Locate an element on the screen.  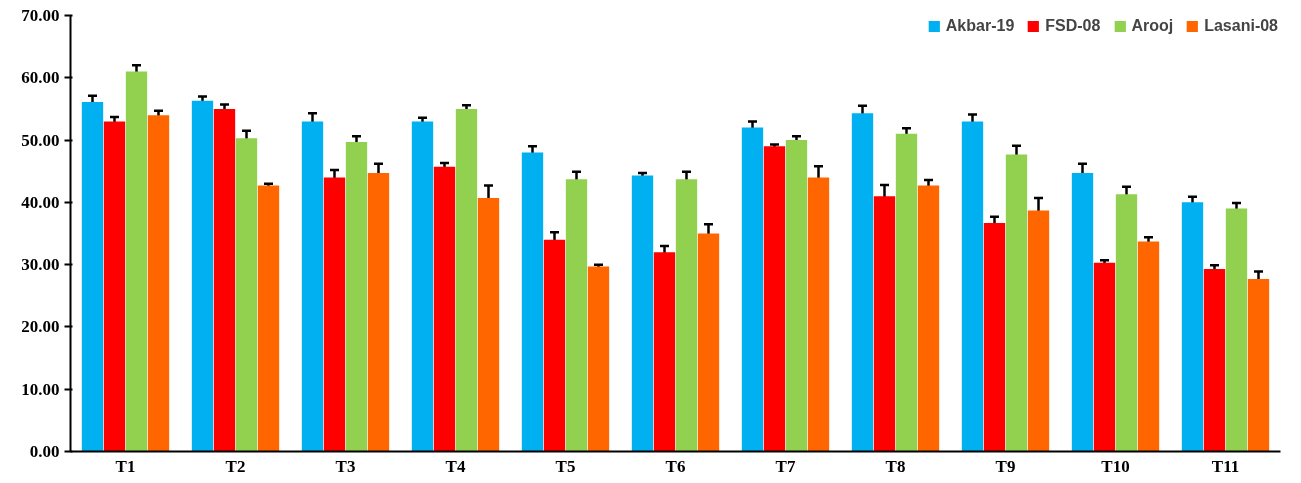
y-tick-label: 40.00 is located at coordinates (40, 202).